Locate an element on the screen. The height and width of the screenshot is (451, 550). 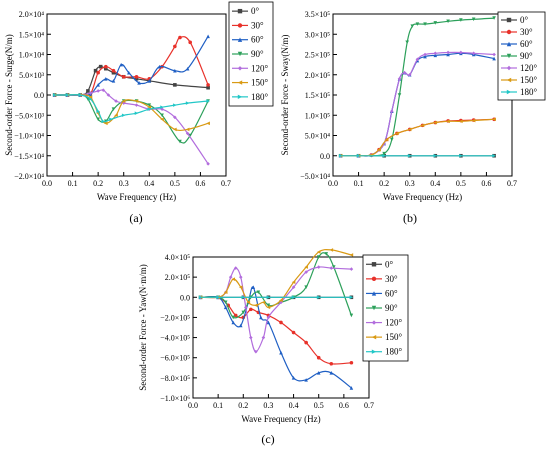
y-tick-label: −5.0×10³ is located at coordinates (30, 115).